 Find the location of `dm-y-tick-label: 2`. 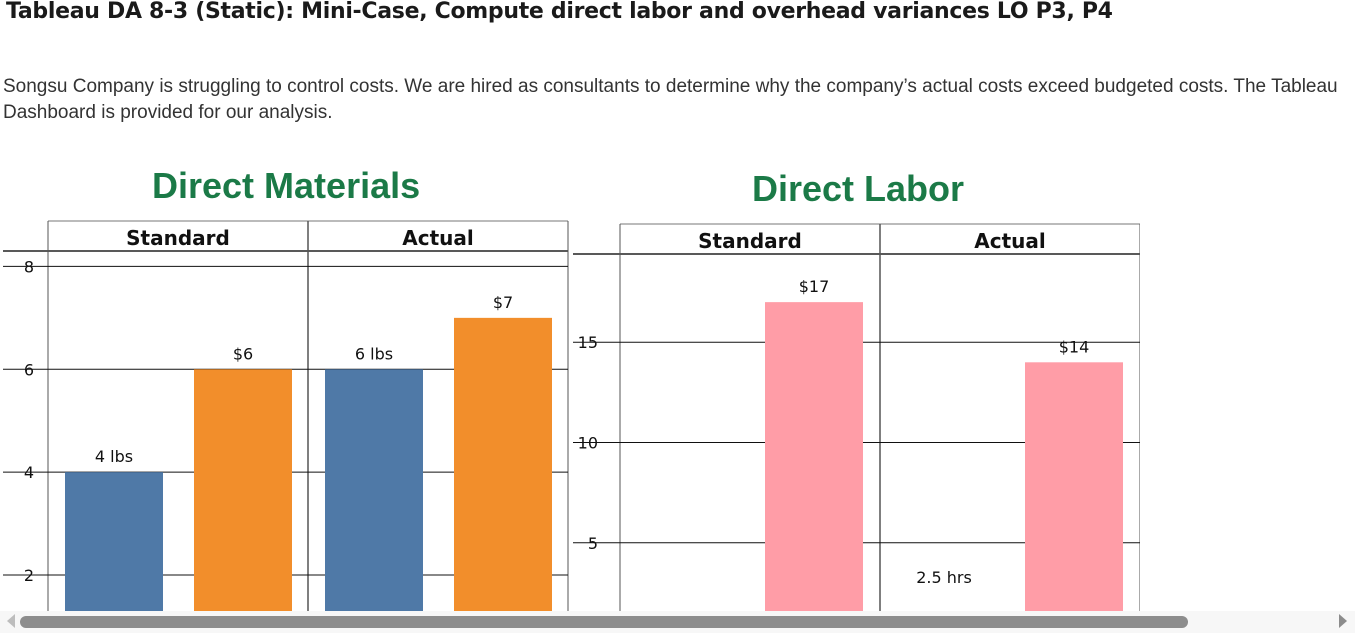

dm-y-tick-label: 2 is located at coordinates (29, 575).